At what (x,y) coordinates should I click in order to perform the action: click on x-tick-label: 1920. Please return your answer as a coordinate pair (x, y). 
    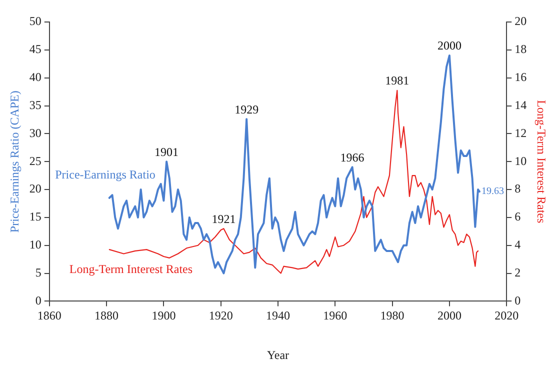
    Looking at the image, I should click on (220, 315).